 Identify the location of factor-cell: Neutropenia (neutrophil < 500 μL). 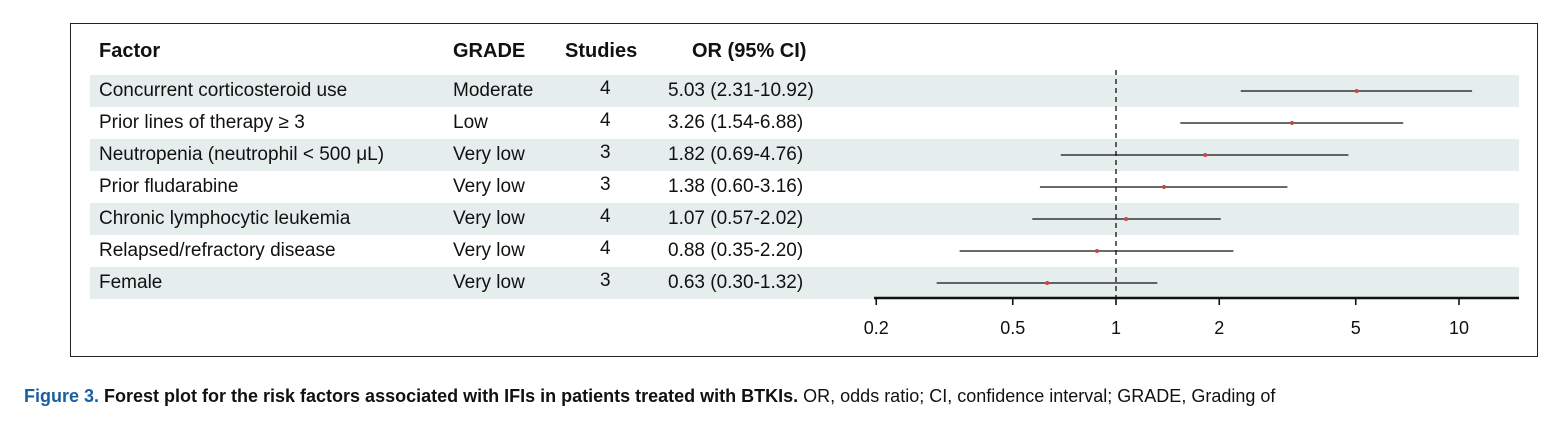
(242, 154).